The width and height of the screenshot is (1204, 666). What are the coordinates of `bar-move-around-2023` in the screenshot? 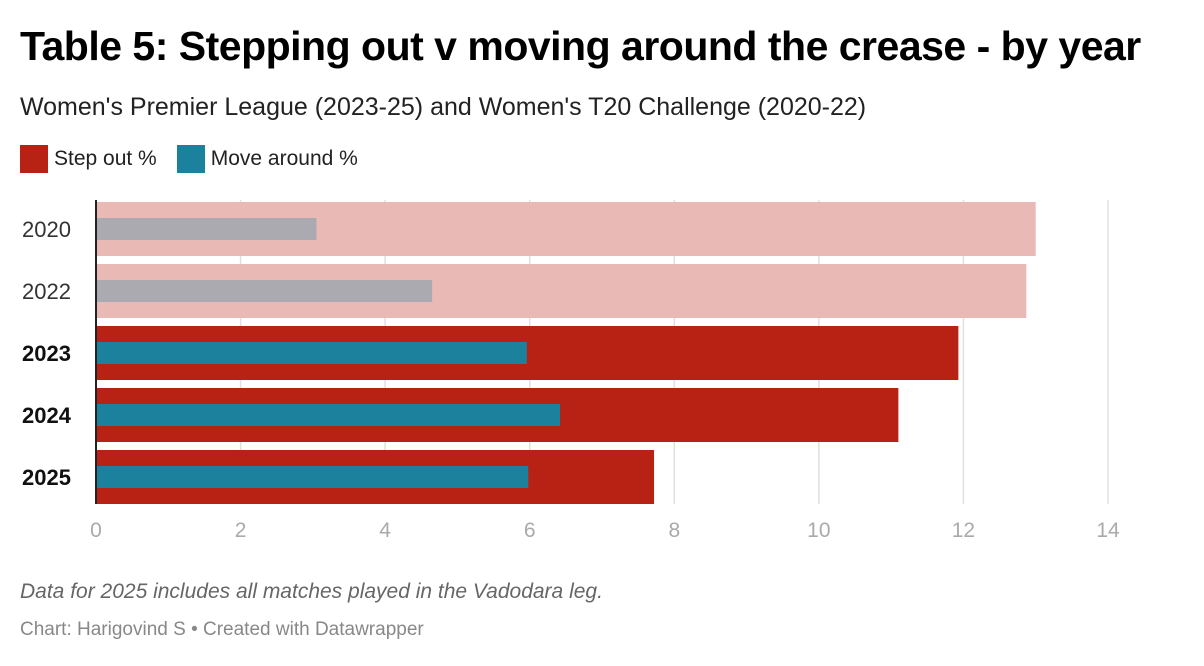 It's located at (311, 353).